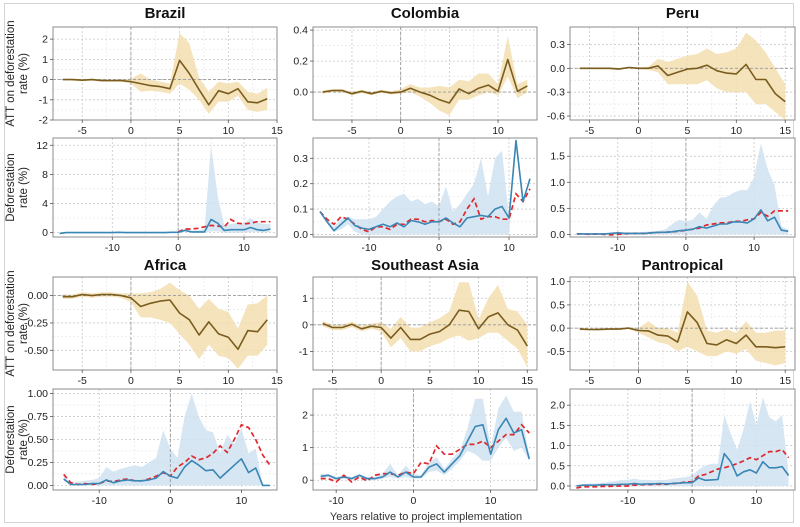 This screenshot has height=527, width=800. Describe the element at coordinates (36, 351) in the screenshot. I see `africa-att-ytick-label: -0.50` at that location.